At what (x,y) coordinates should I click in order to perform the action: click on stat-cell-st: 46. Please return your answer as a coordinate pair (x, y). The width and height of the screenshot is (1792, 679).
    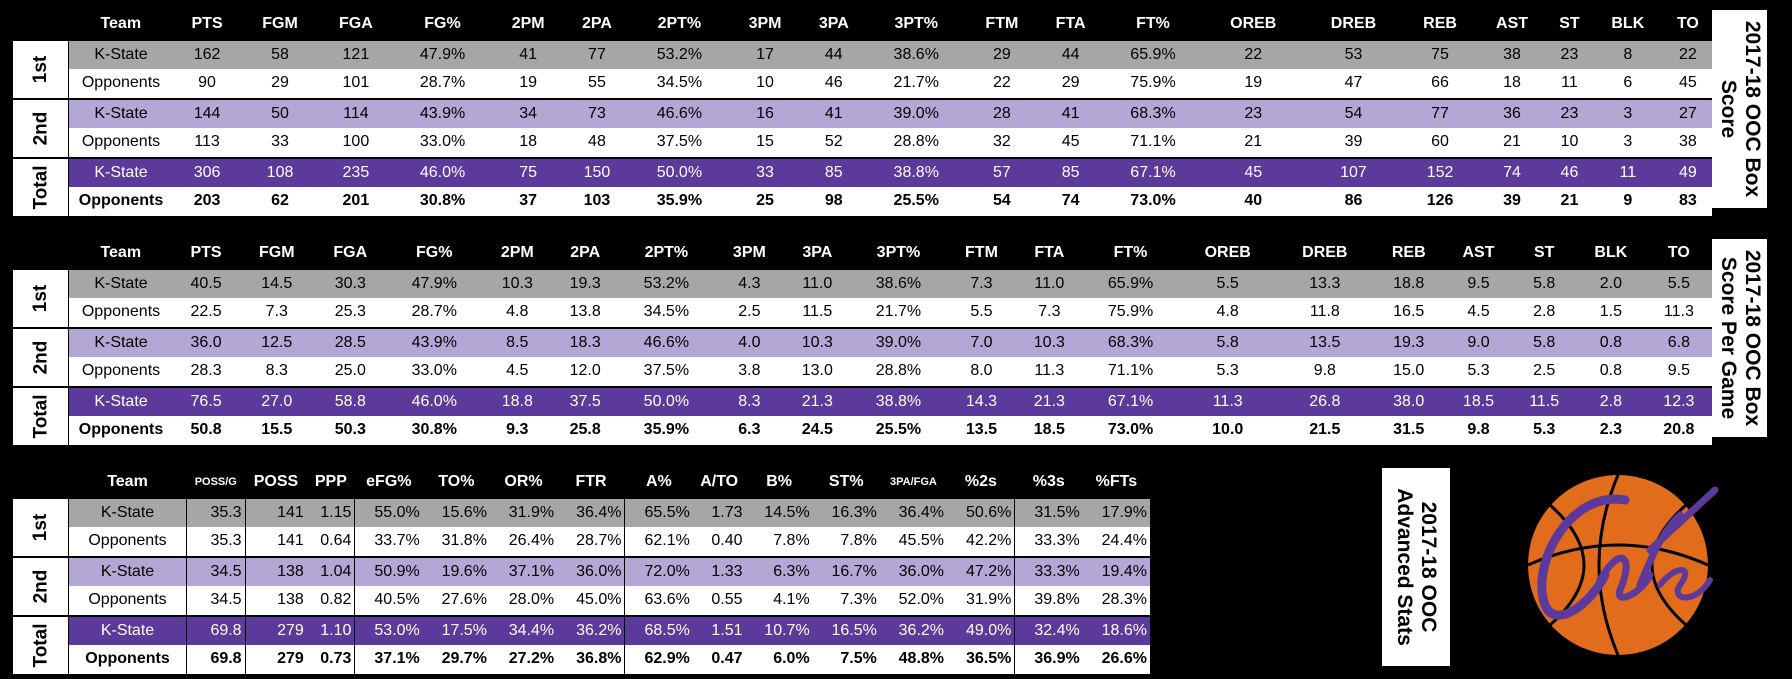
    Looking at the image, I should click on (1569, 171).